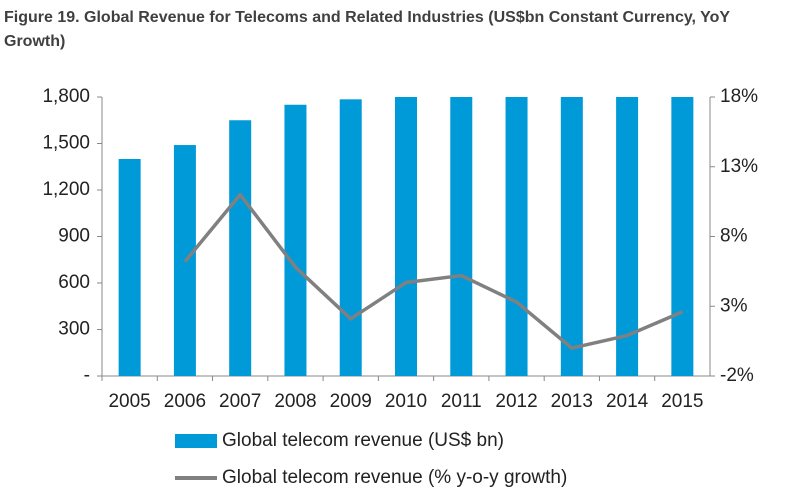  What do you see at coordinates (129, 401) in the screenshot?
I see `x-tick-label: 2005` at bounding box center [129, 401].